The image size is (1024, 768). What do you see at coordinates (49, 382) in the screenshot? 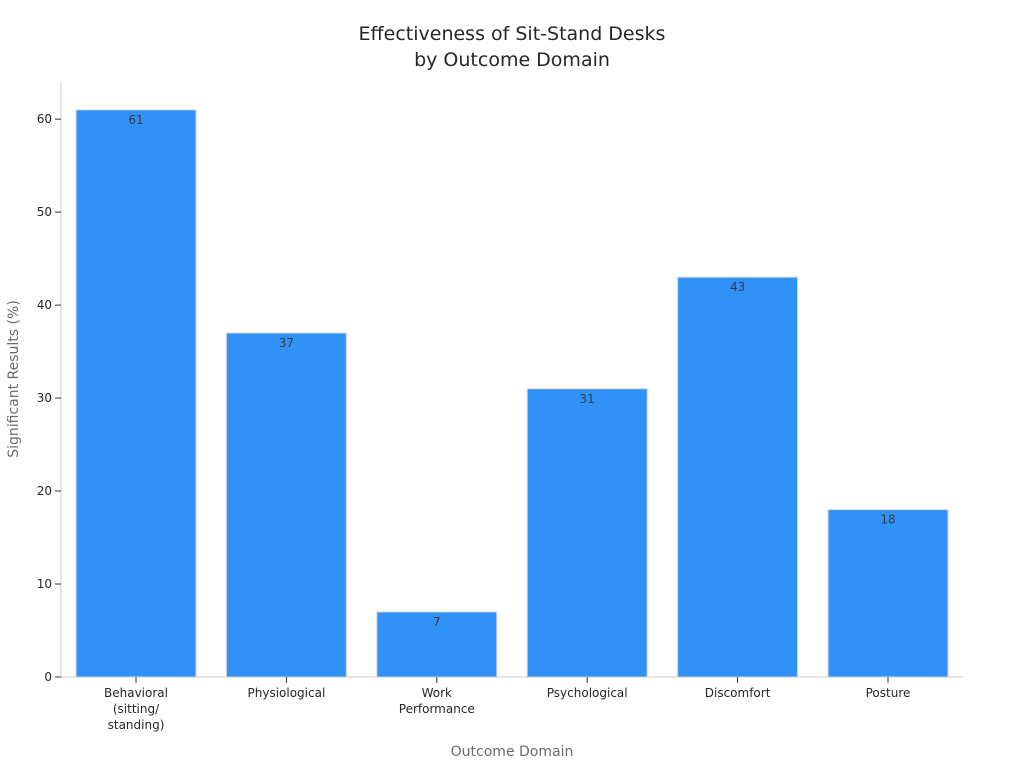
I see `y-axis: 0 10 20 30 40 50 60` at bounding box center [49, 382].